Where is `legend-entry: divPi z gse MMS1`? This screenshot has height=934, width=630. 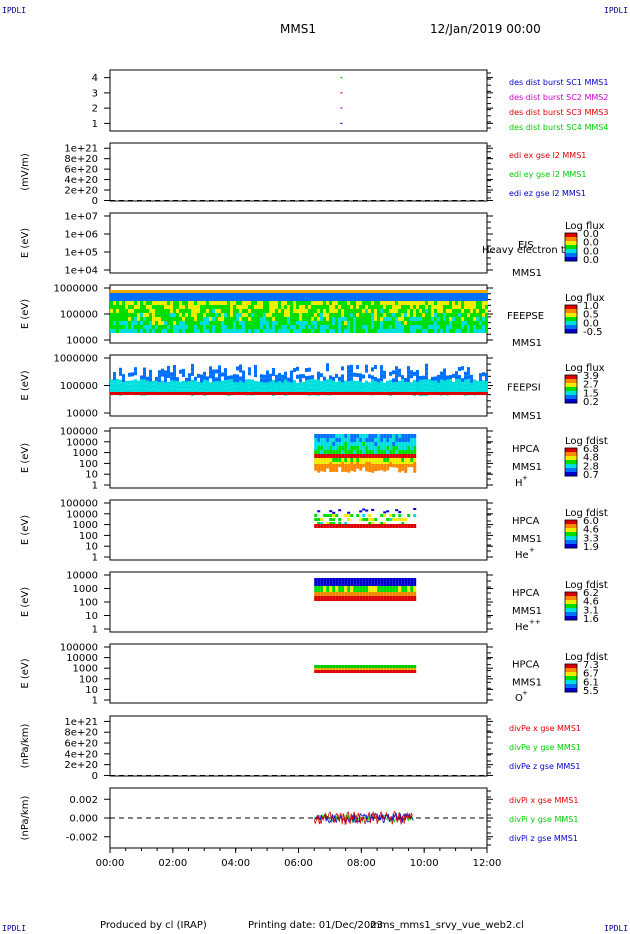
legend-entry: divPi z gse MMS1 is located at coordinates (543, 838).